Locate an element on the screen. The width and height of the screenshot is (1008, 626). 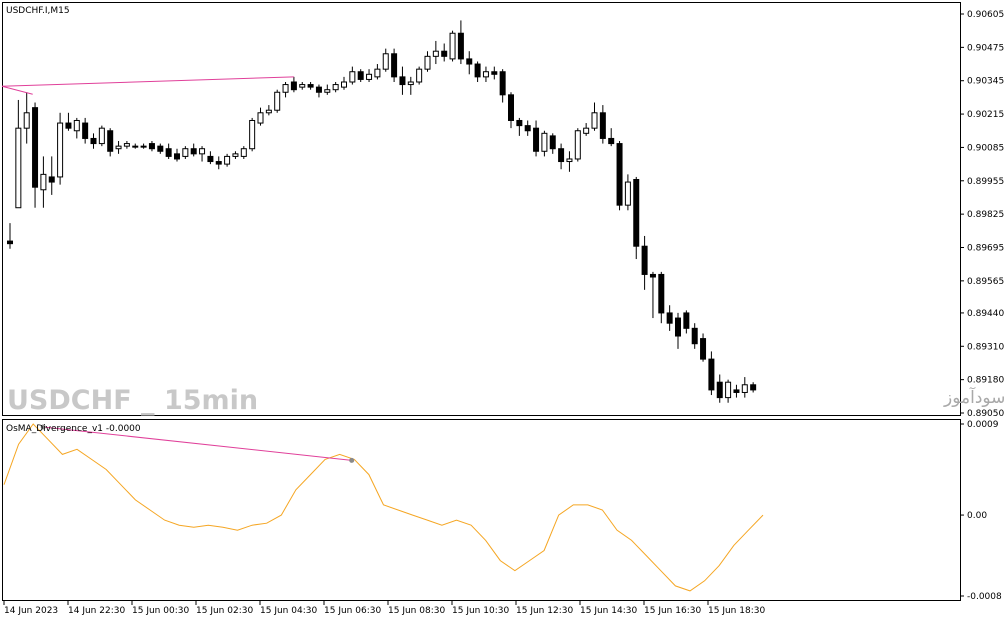
time-tick-label: 14 Jun 2023 is located at coordinates (31, 611).